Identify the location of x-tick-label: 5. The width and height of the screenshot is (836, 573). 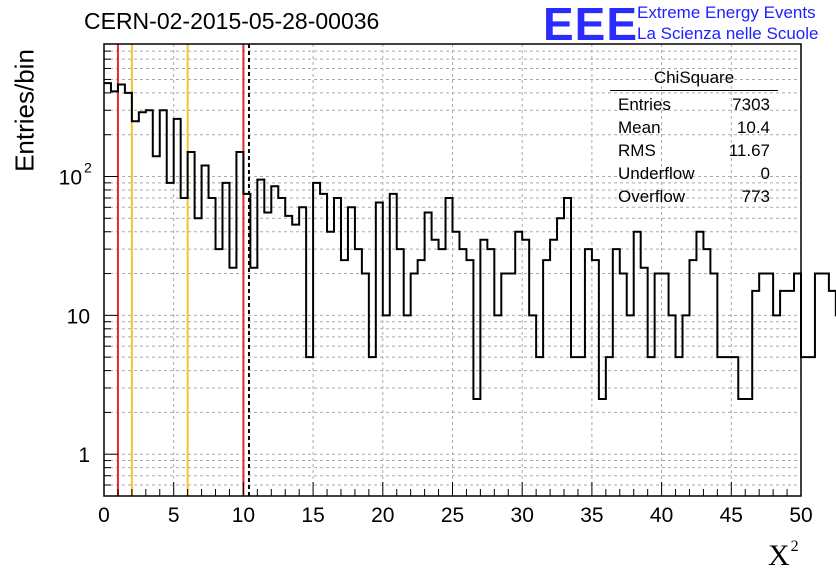
(174, 515).